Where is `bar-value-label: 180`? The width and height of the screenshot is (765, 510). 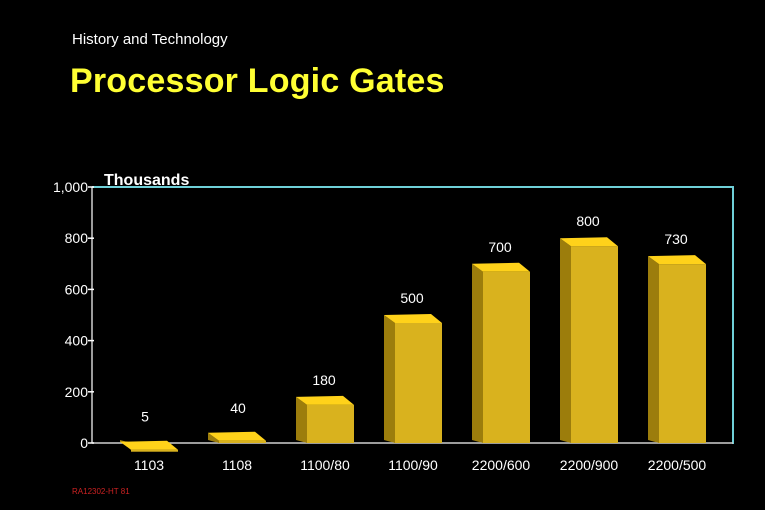
bar-value-label: 180 is located at coordinates (324, 380).